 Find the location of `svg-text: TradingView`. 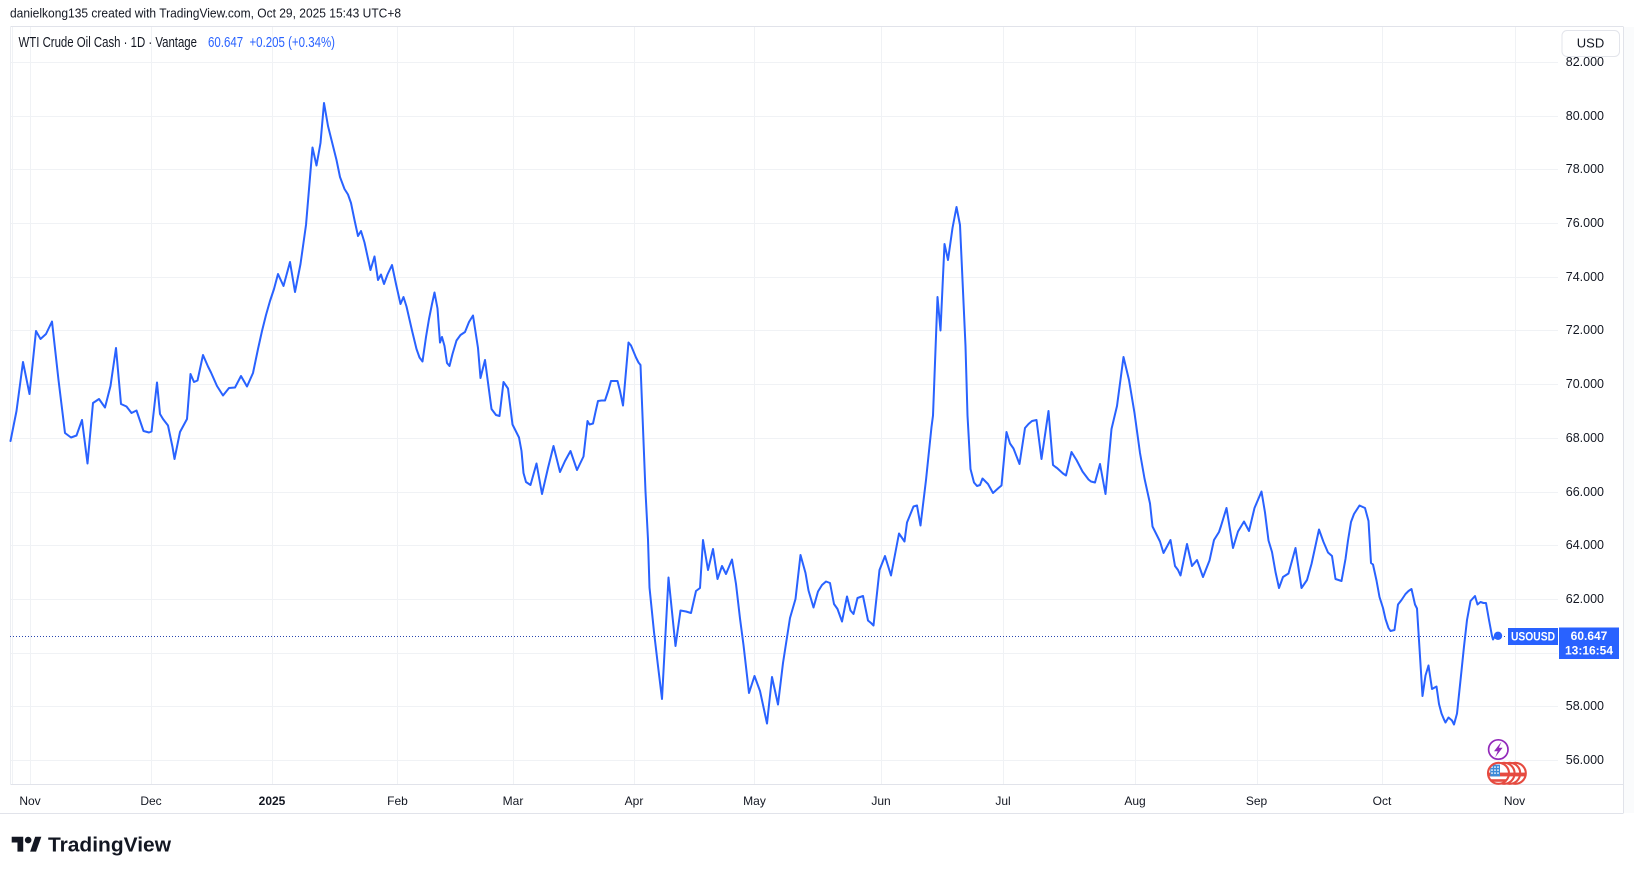

svg-text: TradingView is located at coordinates (109, 845).